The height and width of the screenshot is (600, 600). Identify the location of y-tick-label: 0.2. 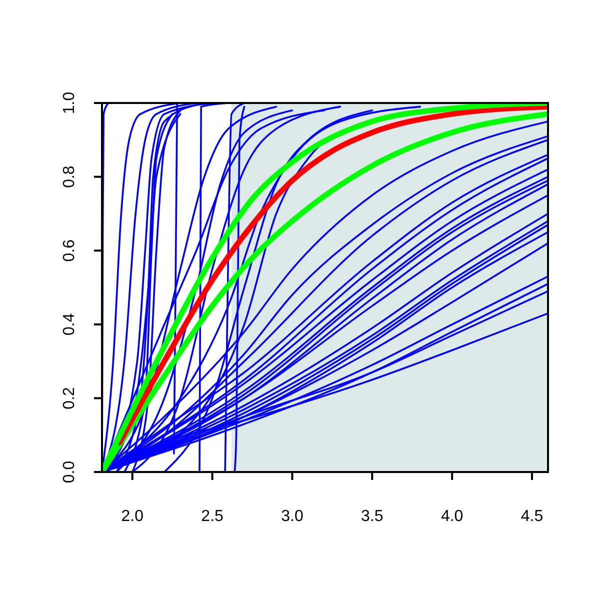
(69, 398).